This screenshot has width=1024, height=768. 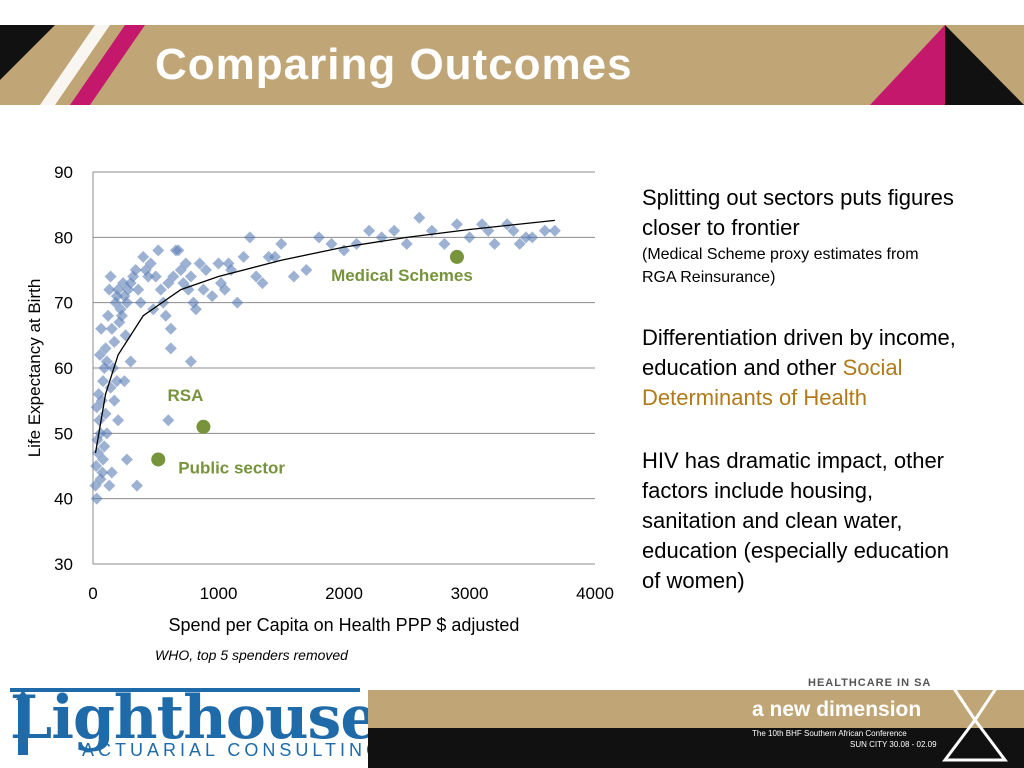 I want to click on bullet-diff-line3: Determinants of Health, so click(x=754, y=397).